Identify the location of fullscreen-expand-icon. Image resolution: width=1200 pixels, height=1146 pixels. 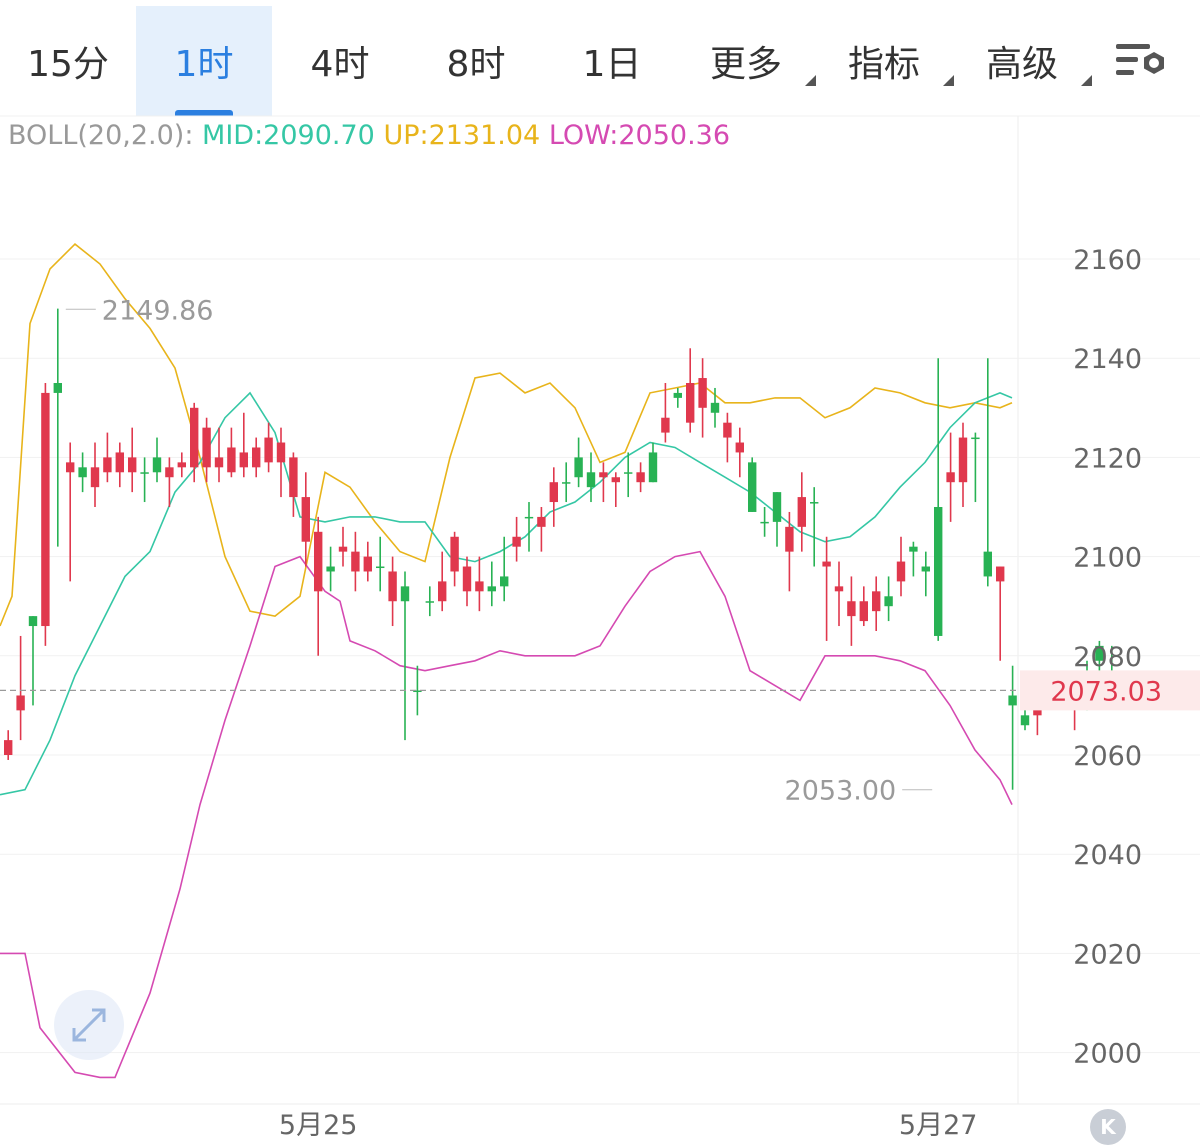
(89, 1025).